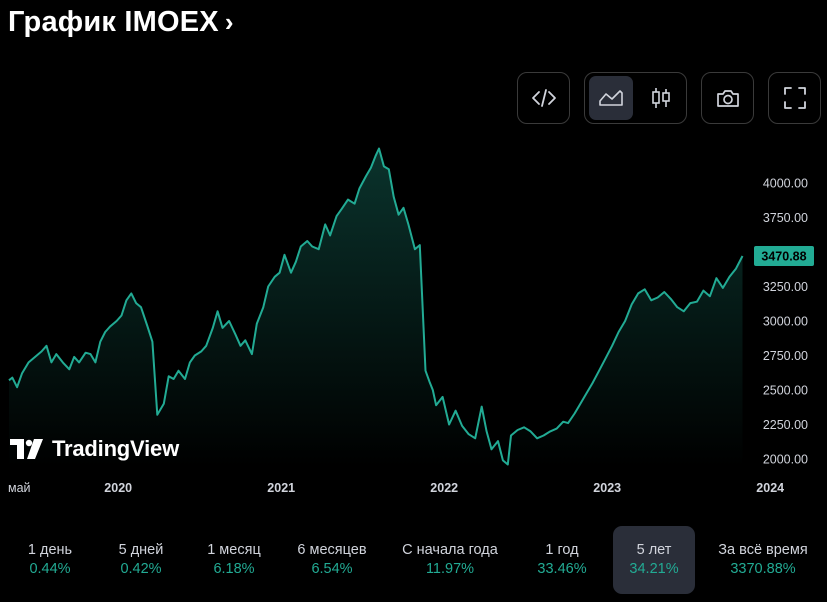  Describe the element at coordinates (332, 569) in the screenshot. I see `period-change: 6.54%` at that location.